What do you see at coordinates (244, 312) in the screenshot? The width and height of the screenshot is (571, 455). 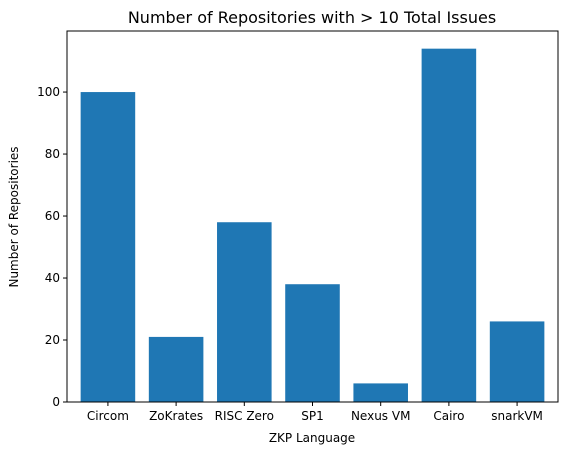 I see `bar-risc-zero` at bounding box center [244, 312].